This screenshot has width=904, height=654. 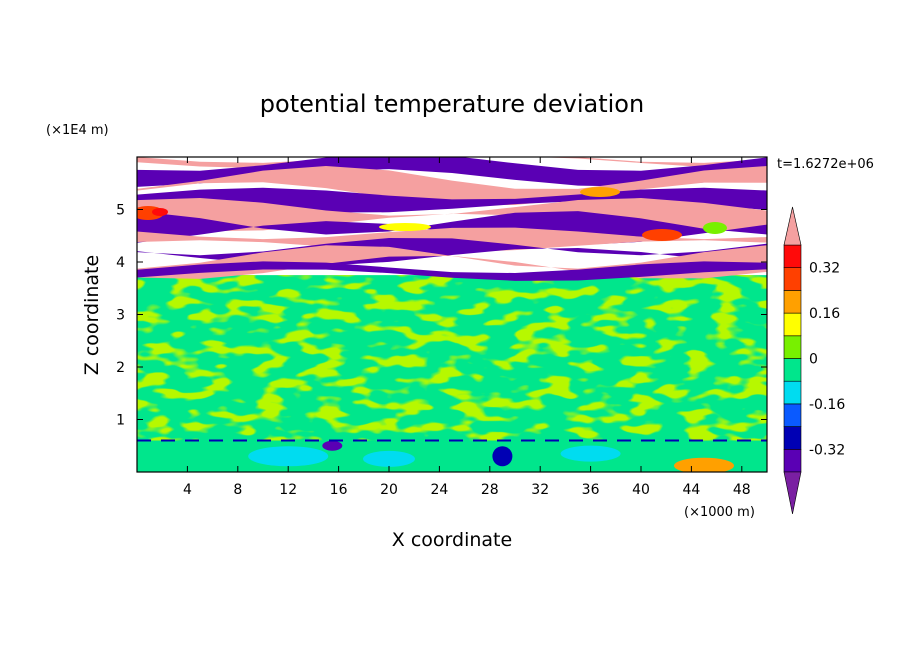 What do you see at coordinates (824, 314) in the screenshot?
I see `colorbar-label: 0.16` at bounding box center [824, 314].